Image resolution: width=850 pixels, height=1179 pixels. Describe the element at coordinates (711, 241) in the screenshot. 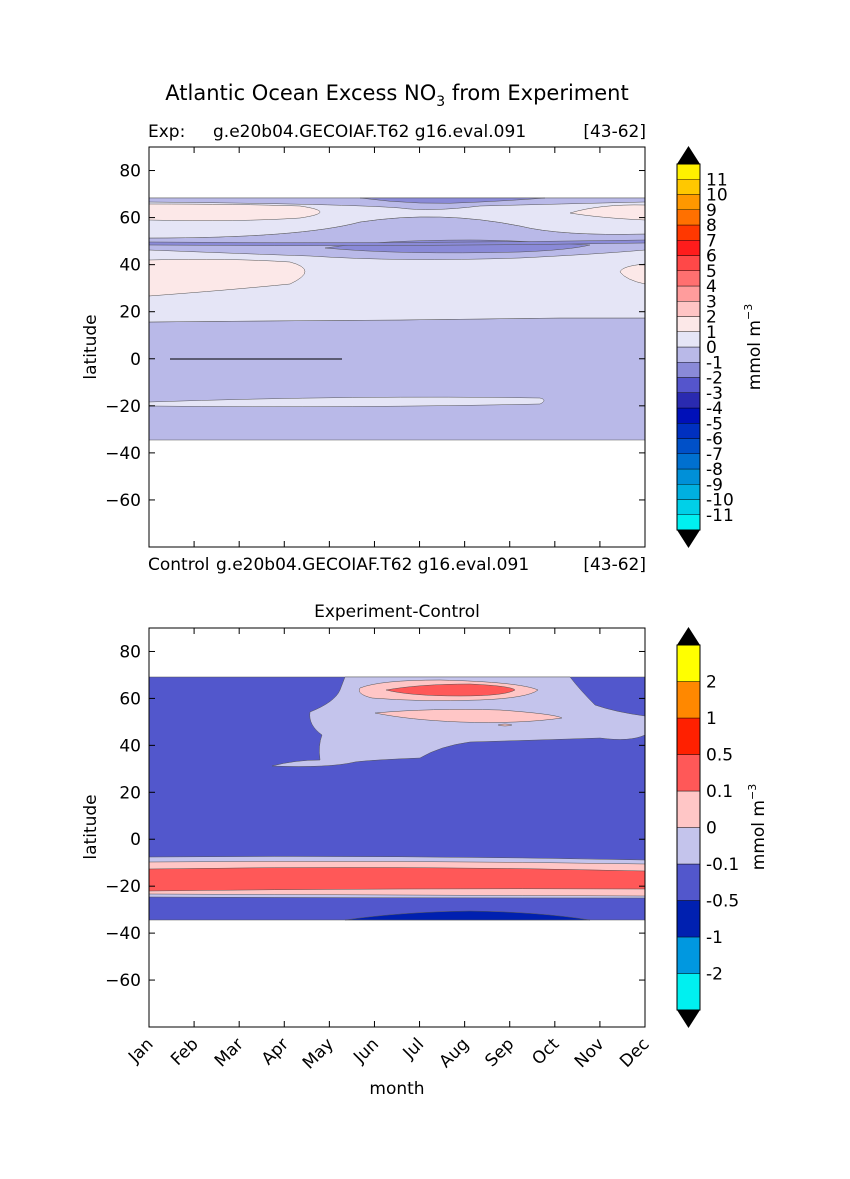

I see `colorbar-tick-label: 7` at that location.